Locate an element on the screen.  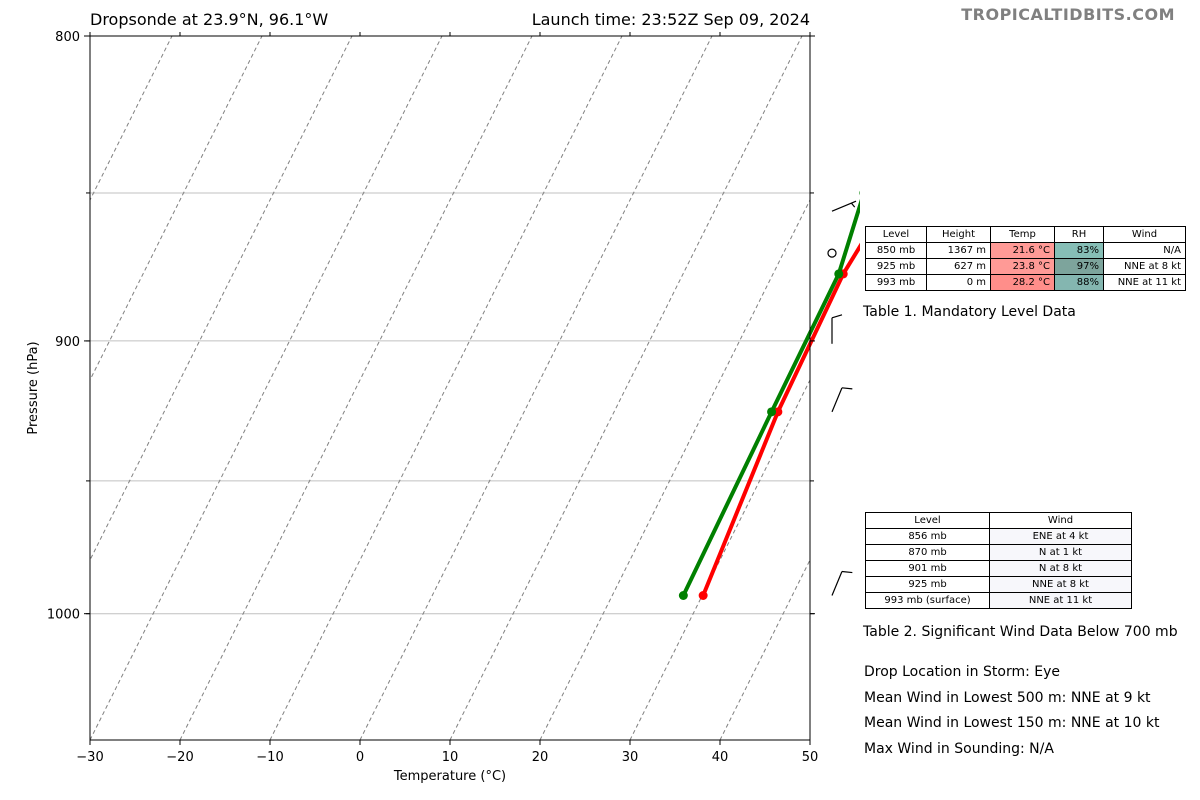
table2-row: 993 mb (surface) NNE at 11 kt is located at coordinates (998, 600).